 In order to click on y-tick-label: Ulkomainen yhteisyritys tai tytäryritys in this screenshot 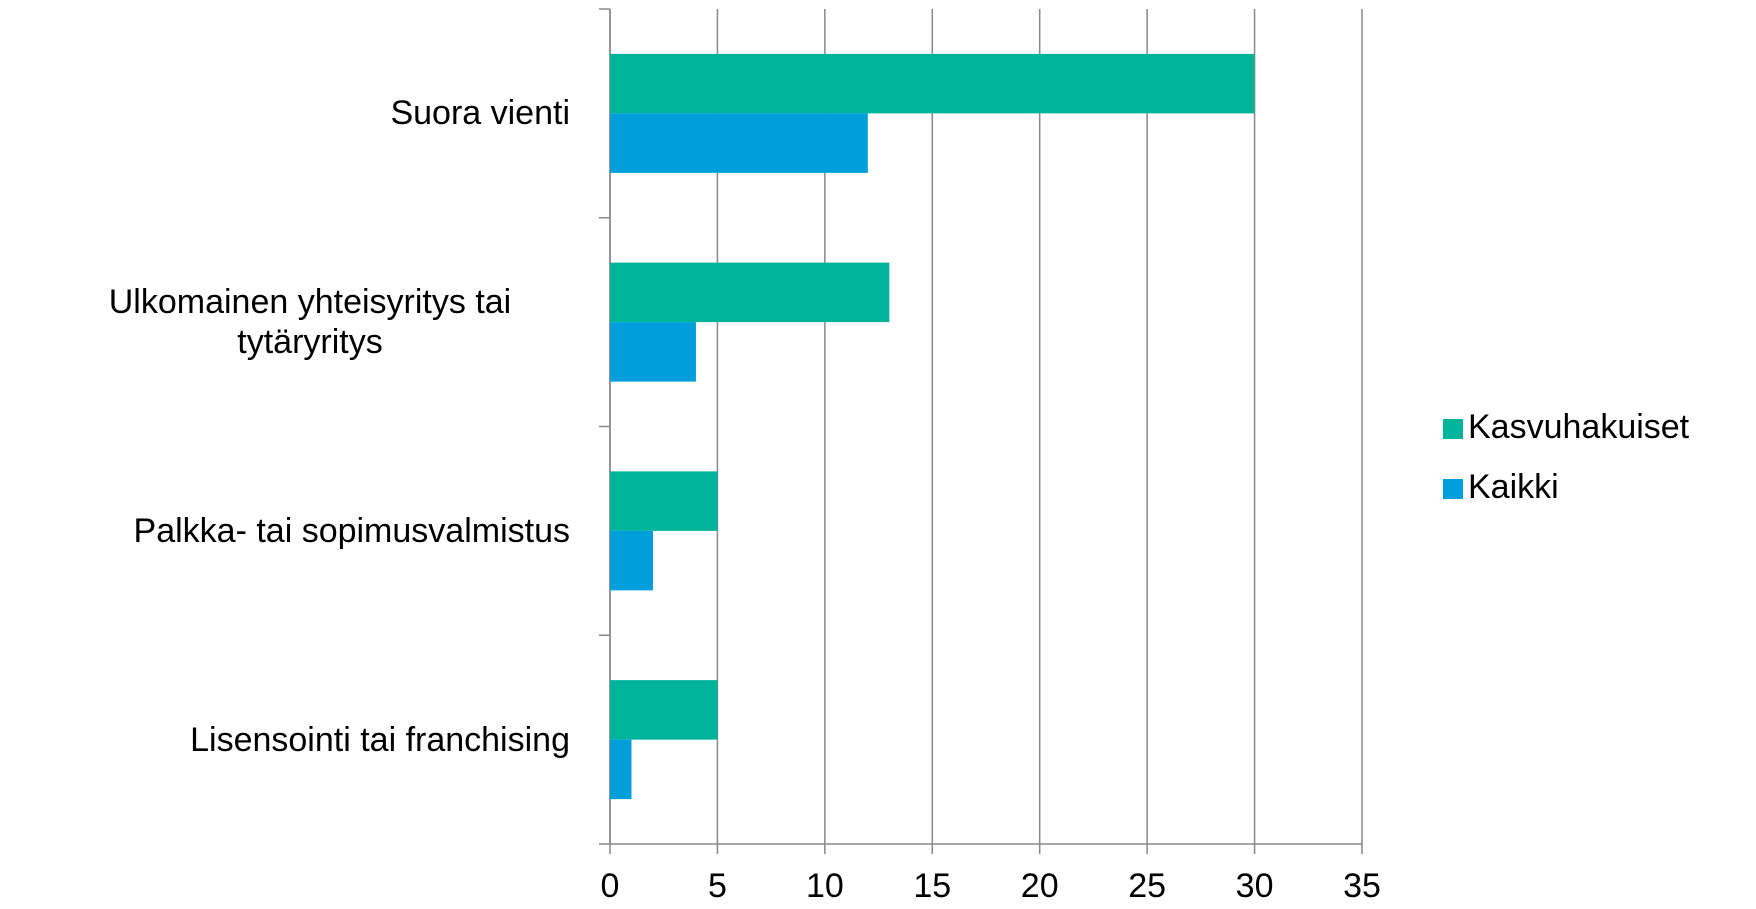, I will do `click(310, 322)`.